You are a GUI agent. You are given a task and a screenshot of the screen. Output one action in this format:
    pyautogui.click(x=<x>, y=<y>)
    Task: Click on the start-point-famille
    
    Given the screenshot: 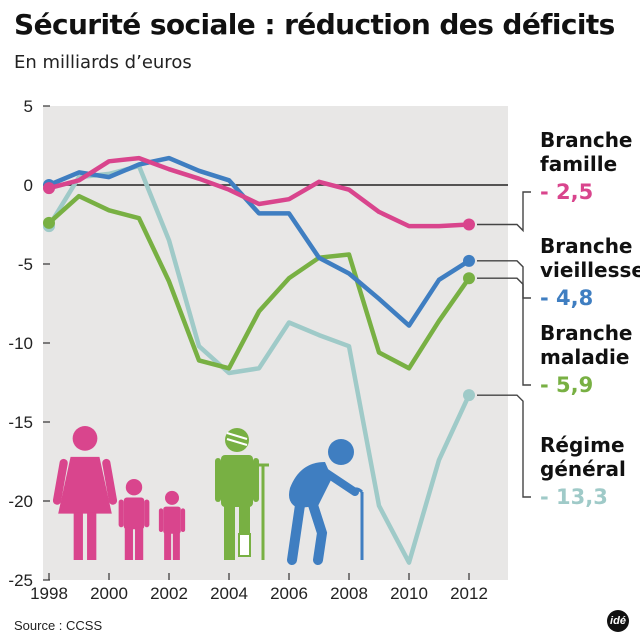 What is the action you would take?
    pyautogui.click(x=49, y=188)
    